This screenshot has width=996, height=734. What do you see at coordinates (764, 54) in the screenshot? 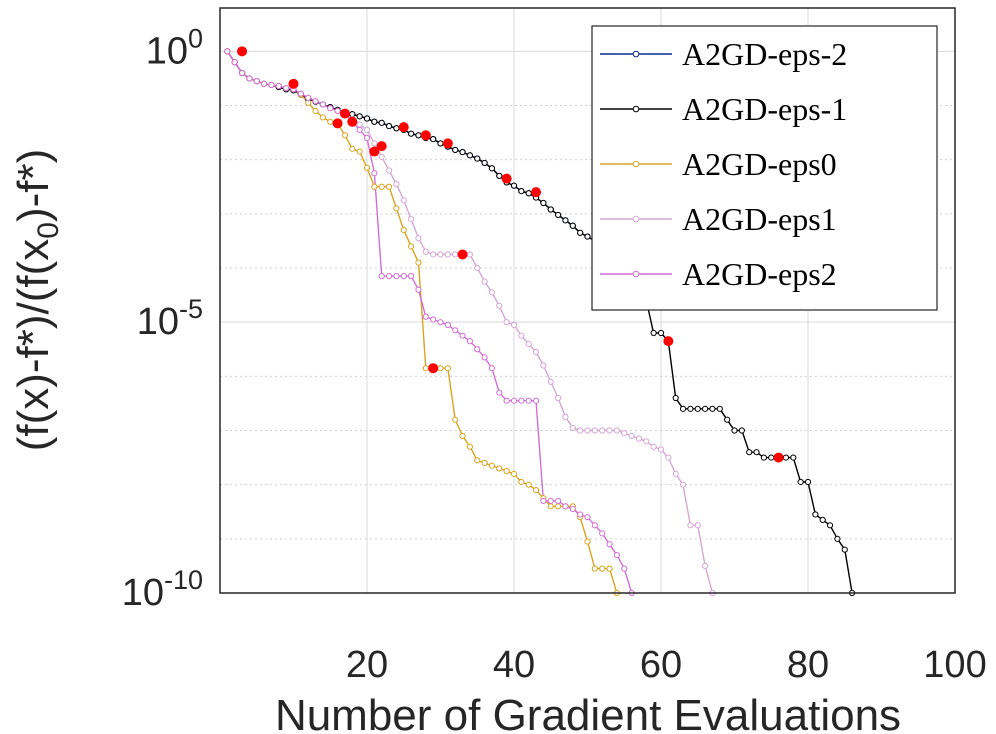
I see `legend-label: A2GD-eps-2` at bounding box center [764, 54].